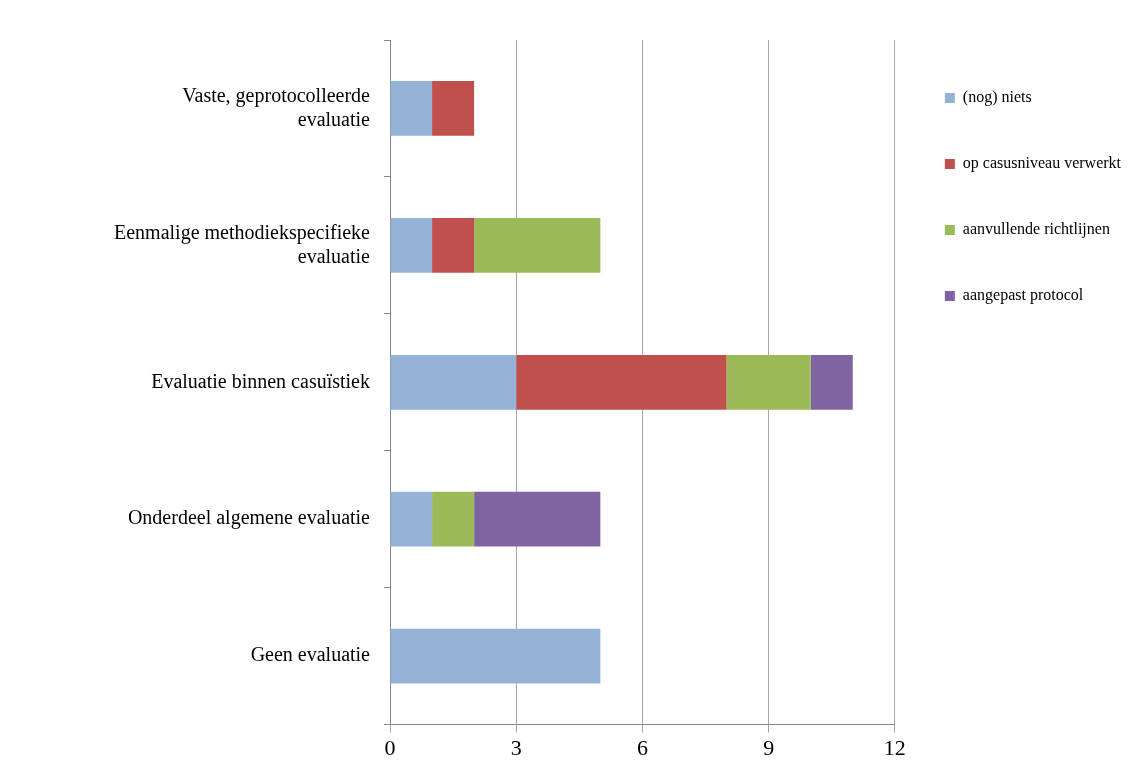  Describe the element at coordinates (642, 747) in the screenshot. I see `x-tick-label: 6` at that location.